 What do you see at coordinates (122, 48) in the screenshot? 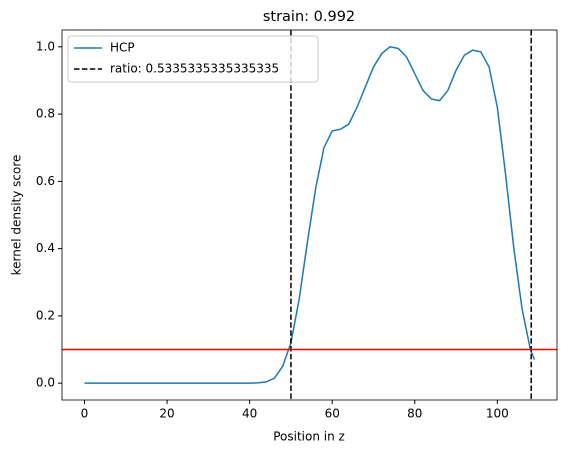
I see `legend-label: HCP` at bounding box center [122, 48].